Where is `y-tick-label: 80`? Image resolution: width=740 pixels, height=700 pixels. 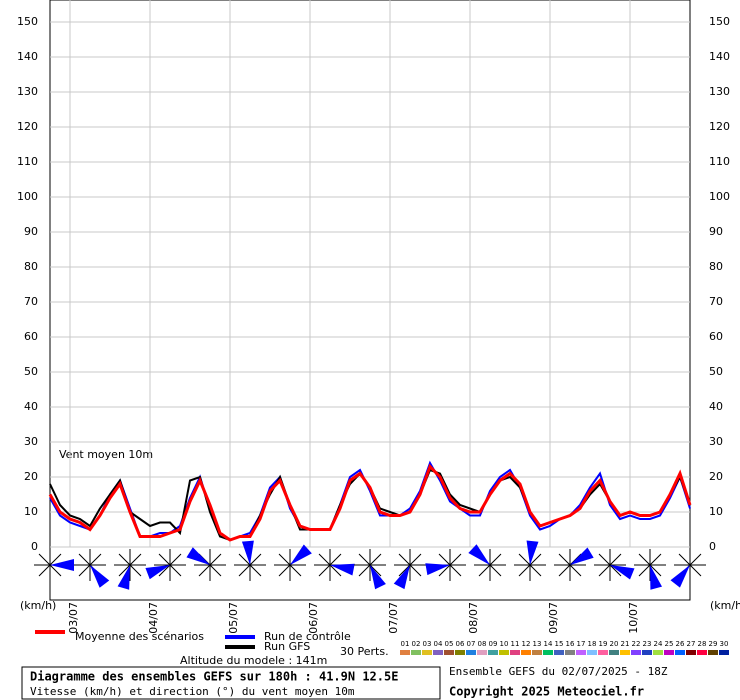 y-tick-label: 80 is located at coordinates (31, 266).